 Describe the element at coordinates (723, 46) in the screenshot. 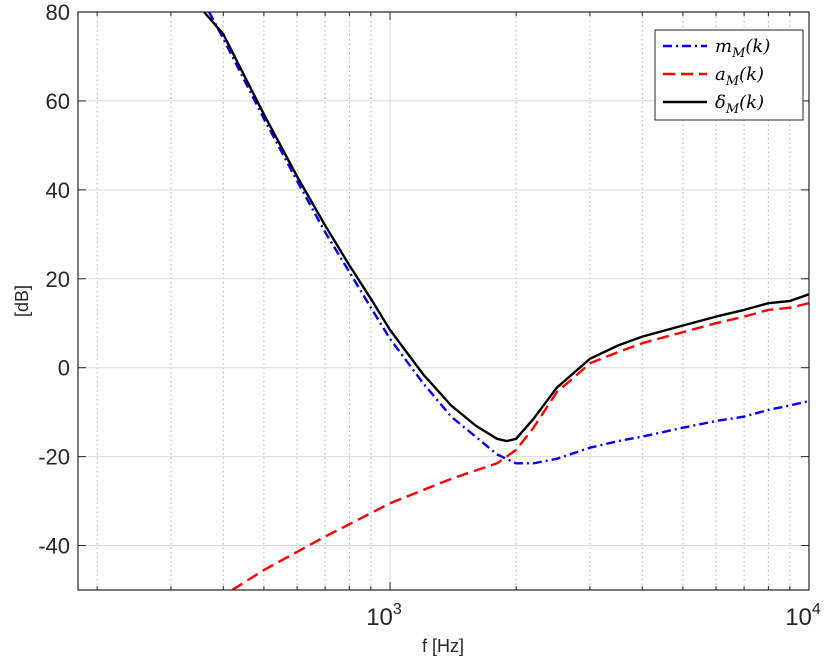

I see `legend-label-symbol: m` at that location.